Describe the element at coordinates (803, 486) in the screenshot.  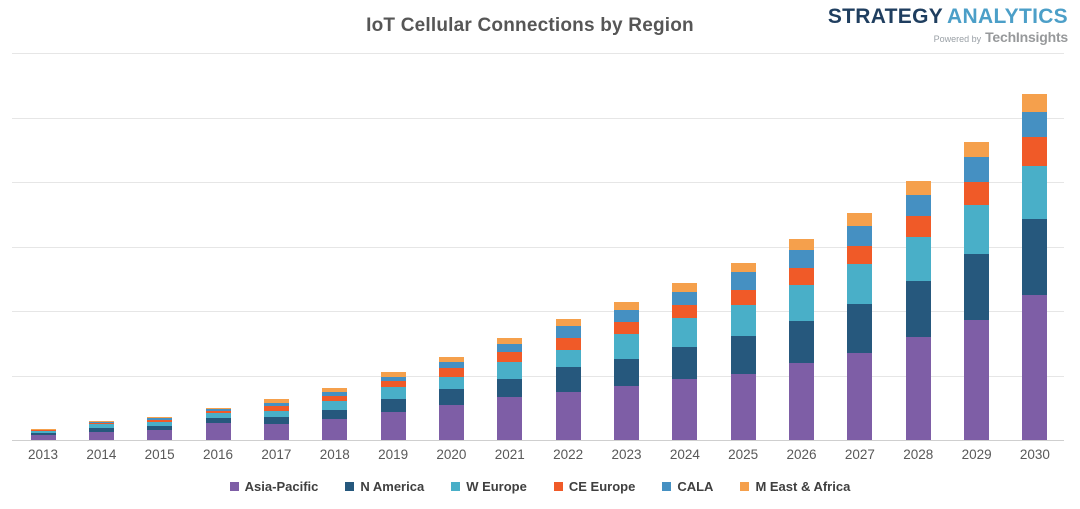
I see `legend-label: M East & Africa` at that location.